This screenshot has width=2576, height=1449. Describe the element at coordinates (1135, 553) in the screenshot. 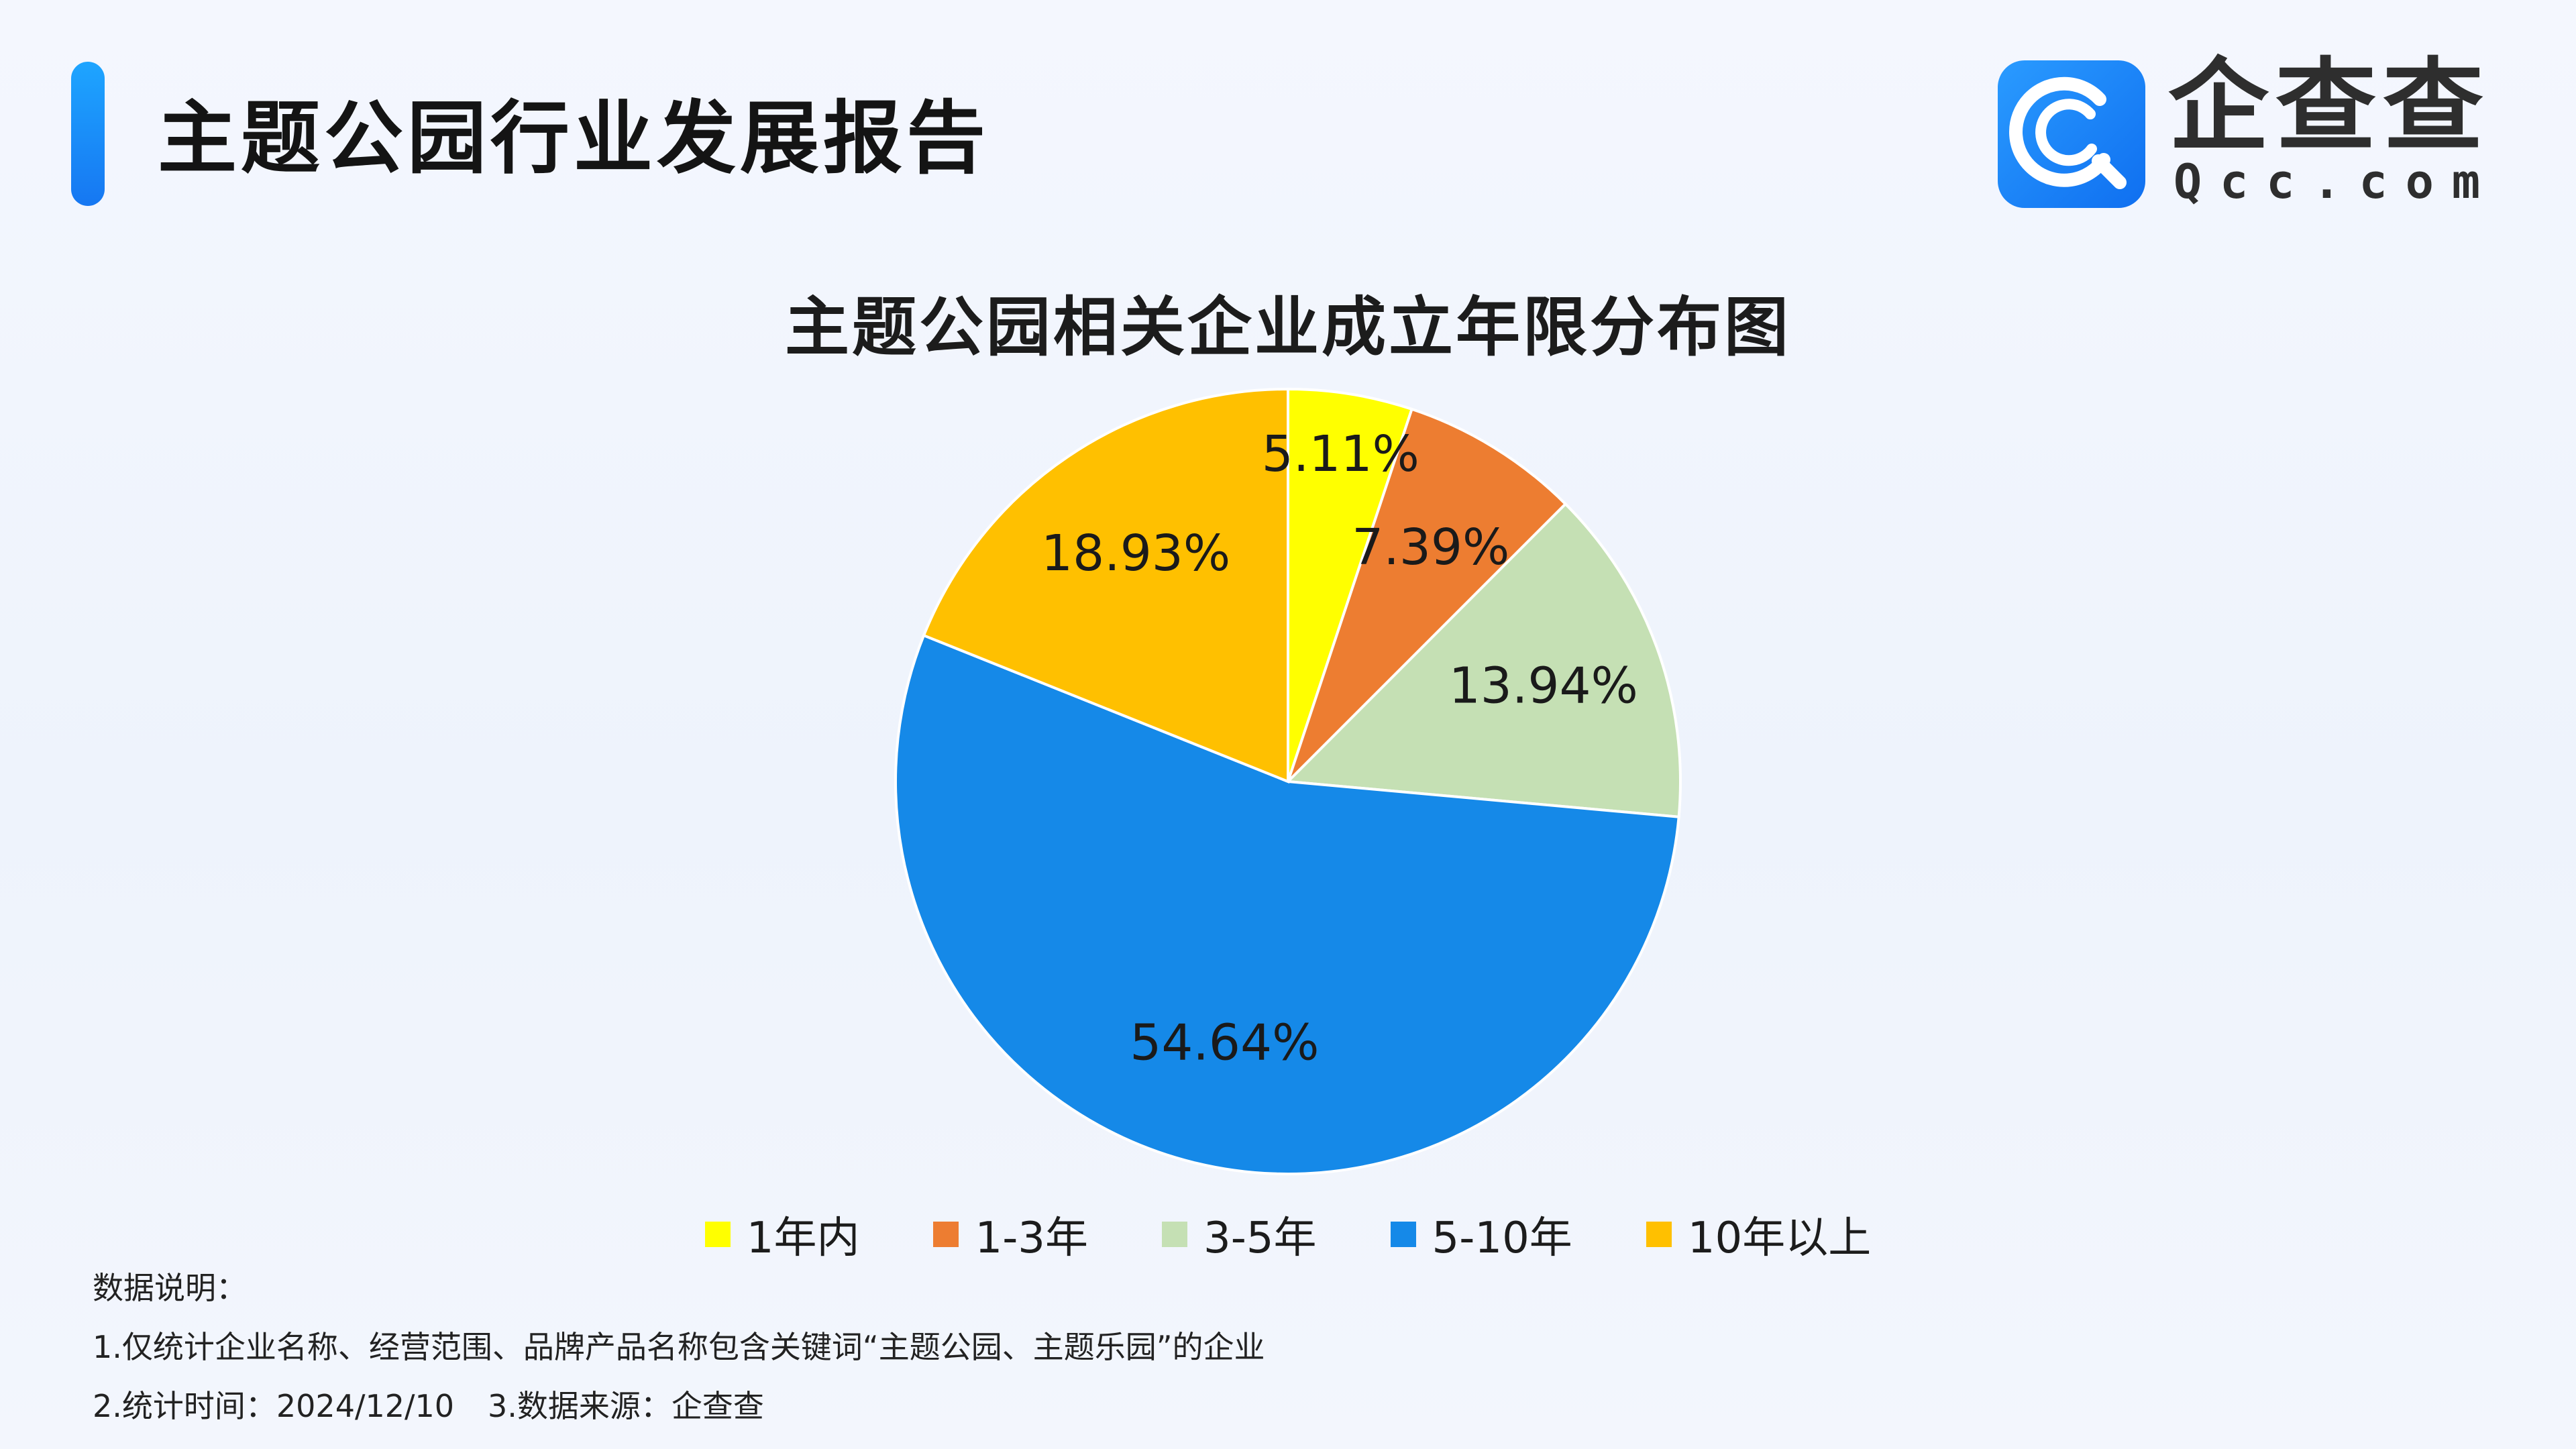

I see `pie-label-5: 18.93%` at that location.